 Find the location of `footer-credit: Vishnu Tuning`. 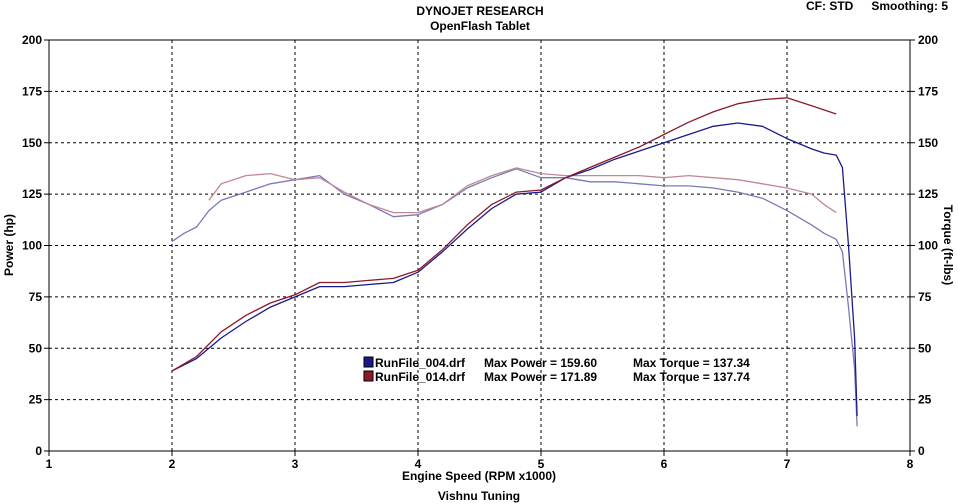

footer-credit: Vishnu Tuning is located at coordinates (479, 496).